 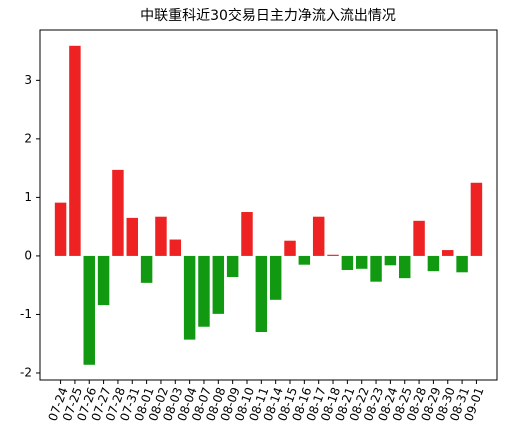 What do you see at coordinates (28, 197) in the screenshot?
I see `y-tick-label: 1` at bounding box center [28, 197].